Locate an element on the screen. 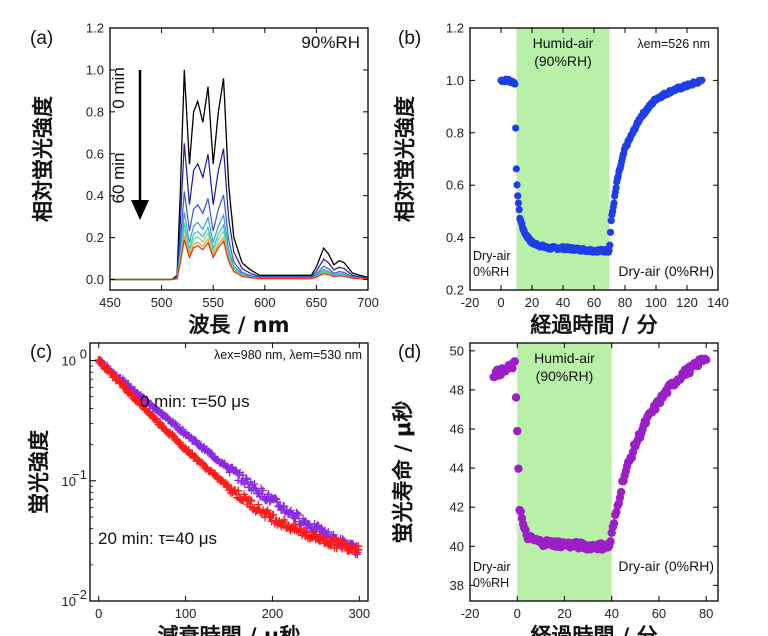 Image resolution: width=768 pixels, height=636 pixels. series-0-label: 0 min: τ=50 μs is located at coordinates (195, 401).